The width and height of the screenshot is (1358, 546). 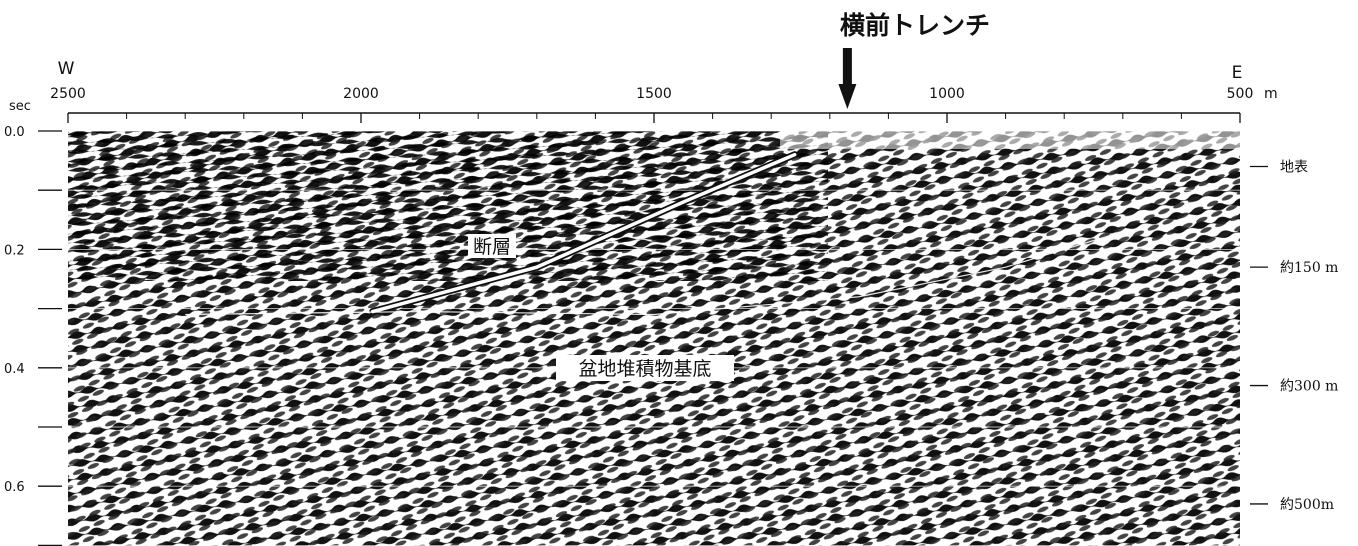 I want to click on fault-label: 断層, so click(x=492, y=247).